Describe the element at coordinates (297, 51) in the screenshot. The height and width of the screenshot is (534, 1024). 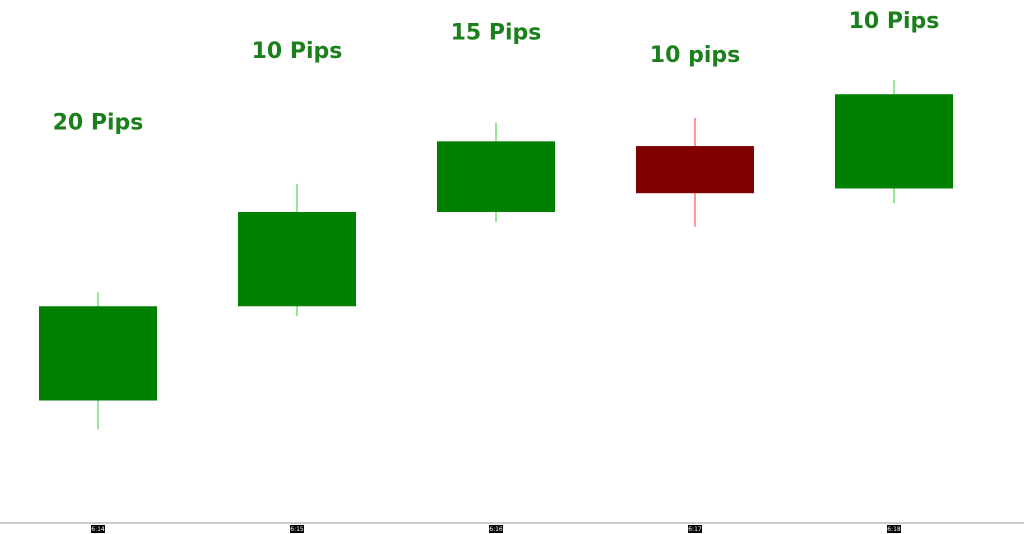
I see `pip-label-615: 10 Pips` at that location.